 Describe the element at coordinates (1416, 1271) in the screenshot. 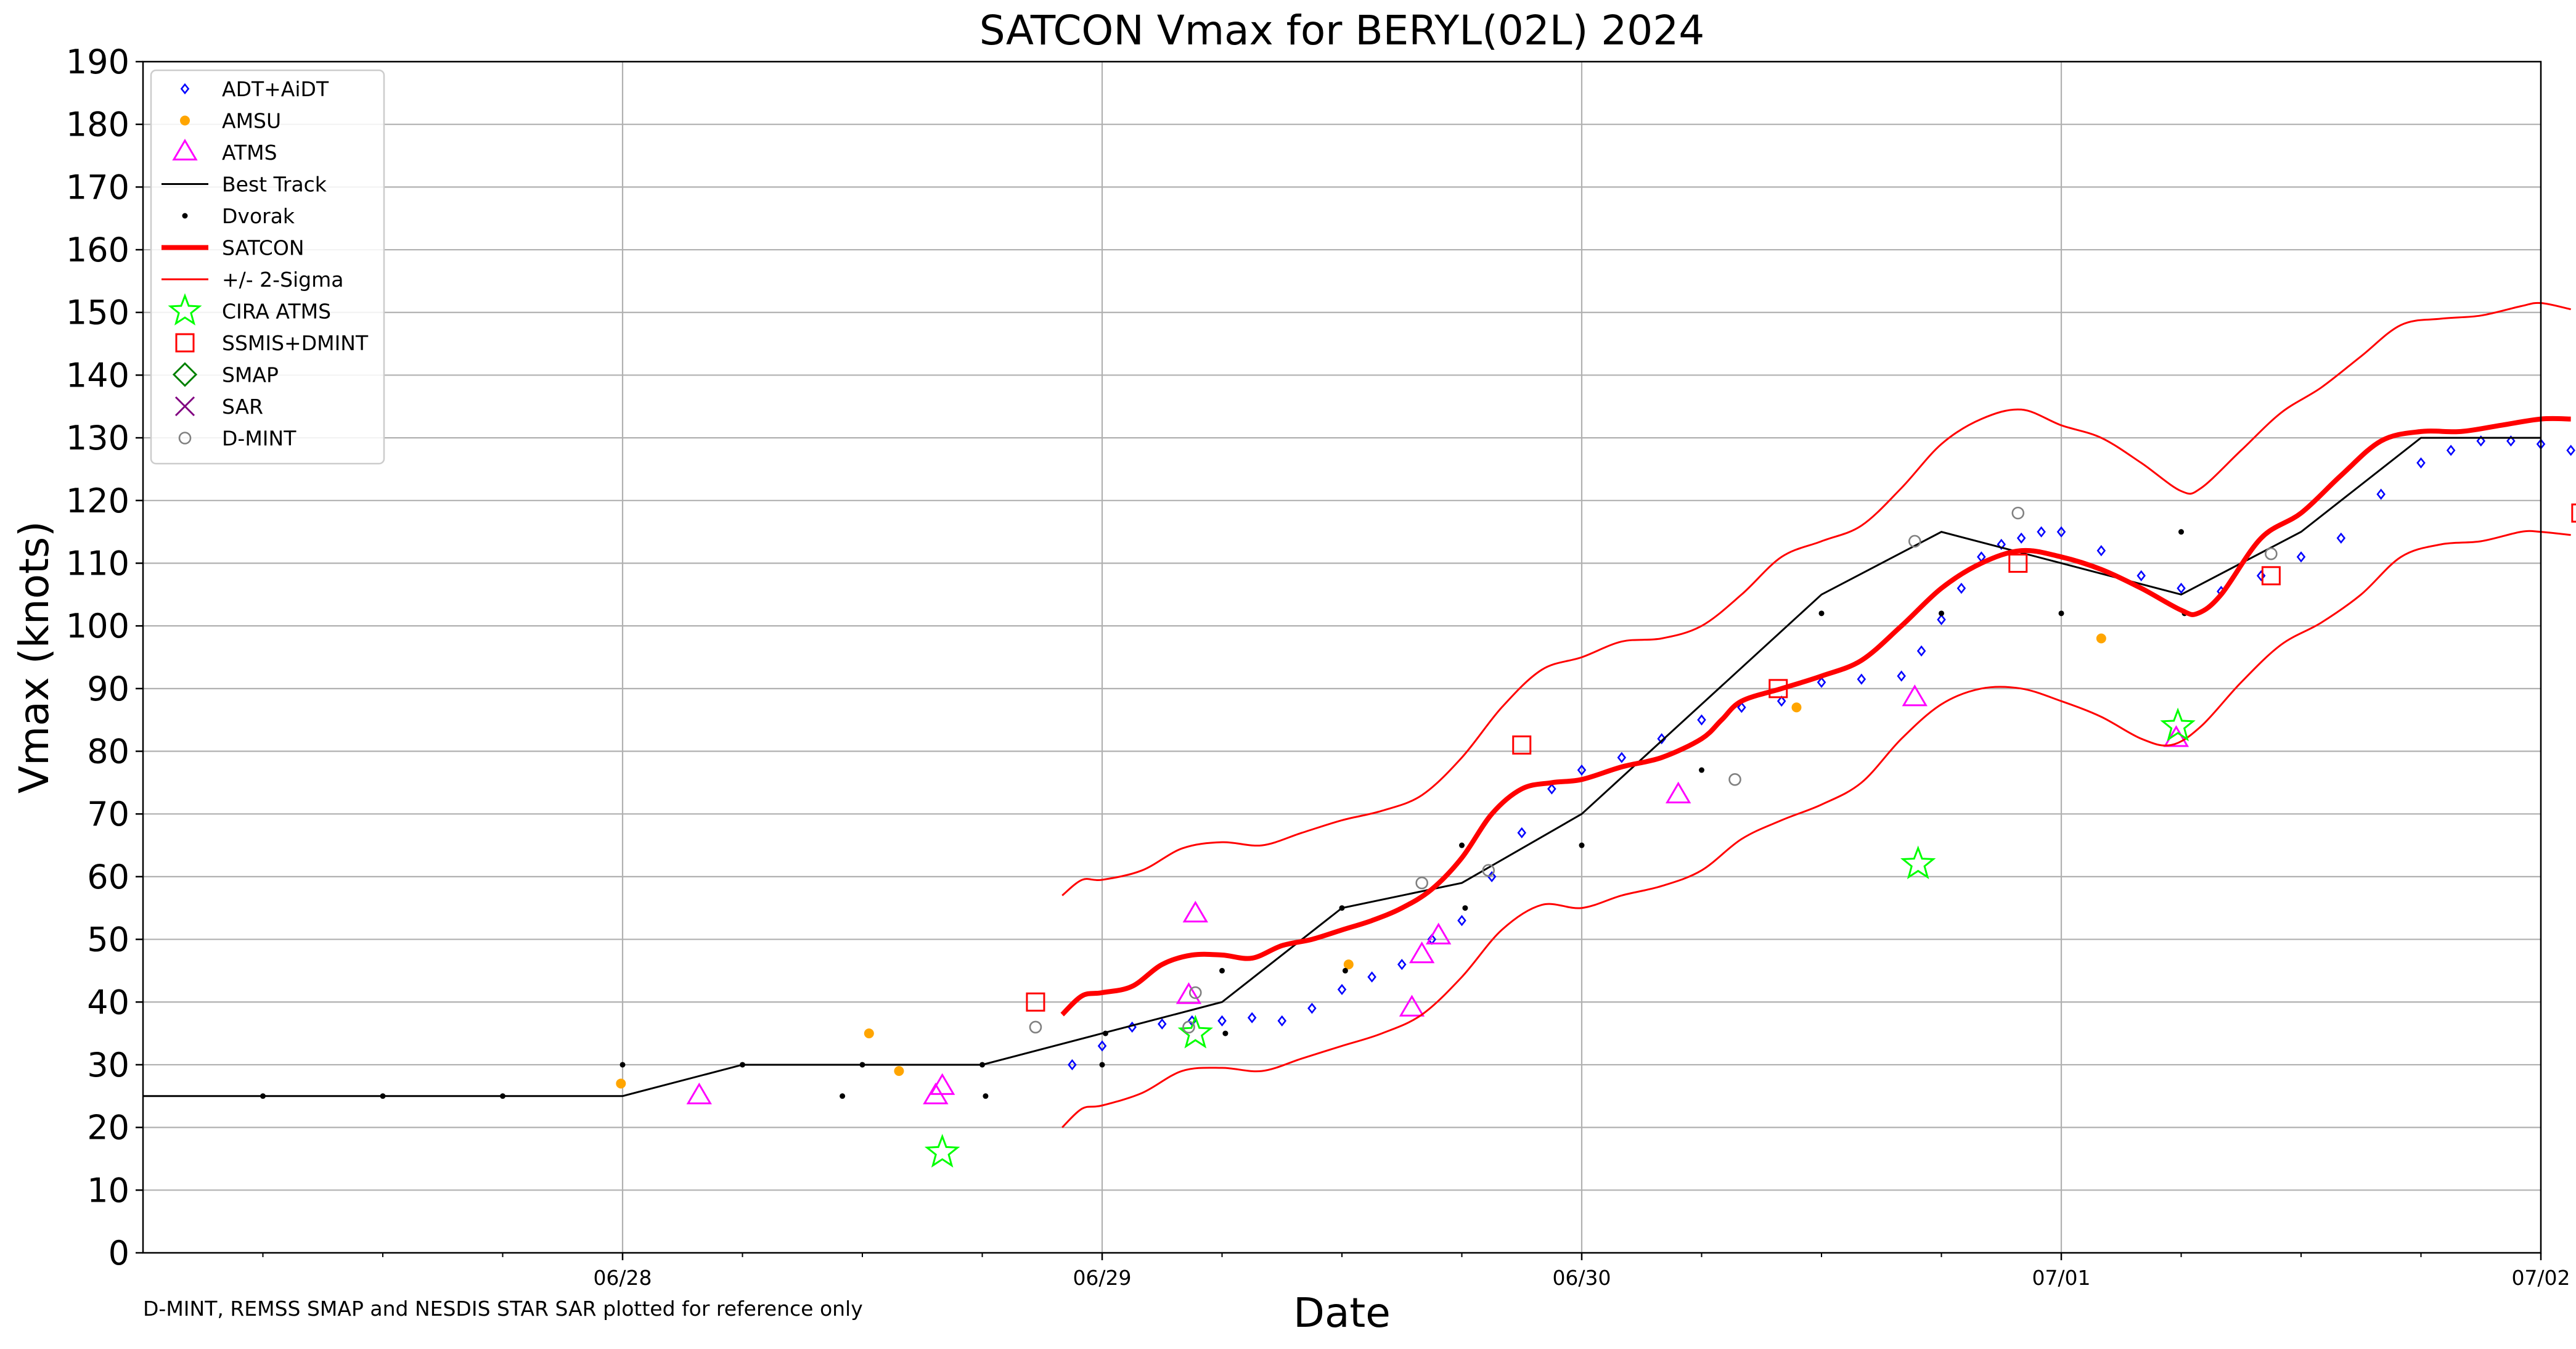

I see `x-axis: 06/28 06/29 06/30 07/01 07/02` at that location.